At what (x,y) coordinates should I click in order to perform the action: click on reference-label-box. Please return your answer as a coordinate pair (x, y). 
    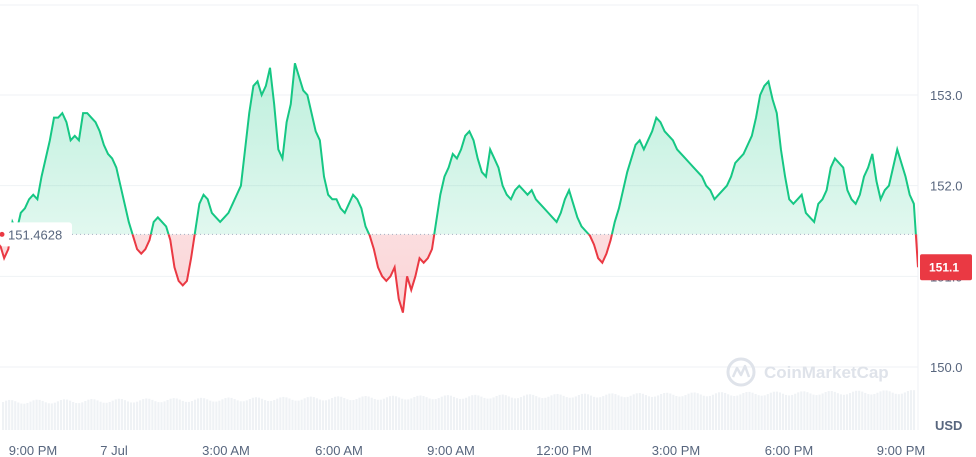
    Looking at the image, I should click on (36, 234).